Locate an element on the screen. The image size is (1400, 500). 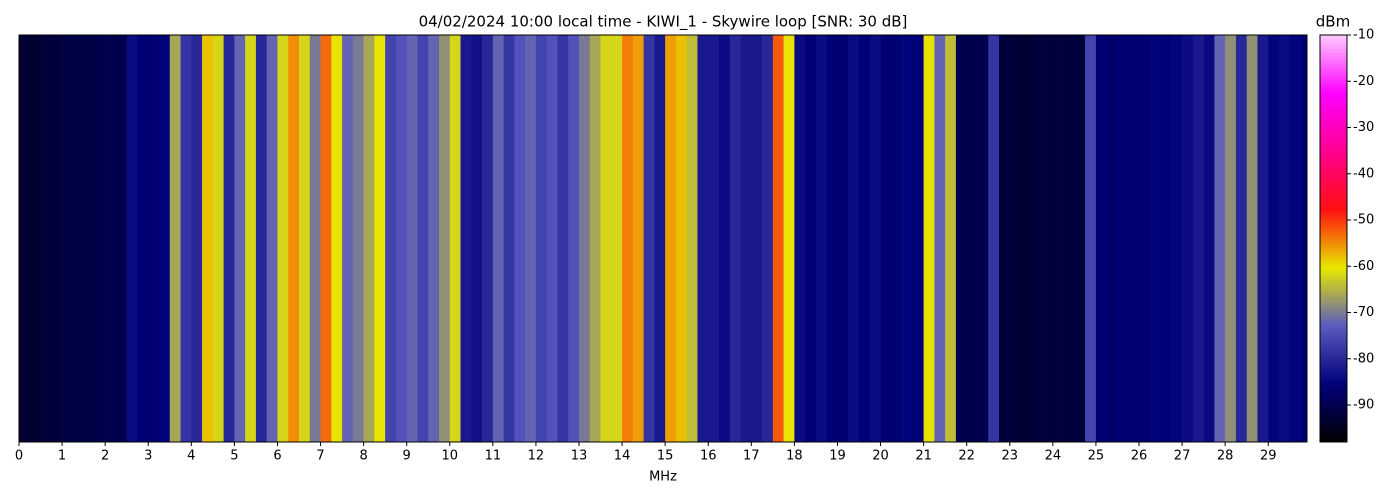
colorbar-tick-label: -10 is located at coordinates (1363, 35).